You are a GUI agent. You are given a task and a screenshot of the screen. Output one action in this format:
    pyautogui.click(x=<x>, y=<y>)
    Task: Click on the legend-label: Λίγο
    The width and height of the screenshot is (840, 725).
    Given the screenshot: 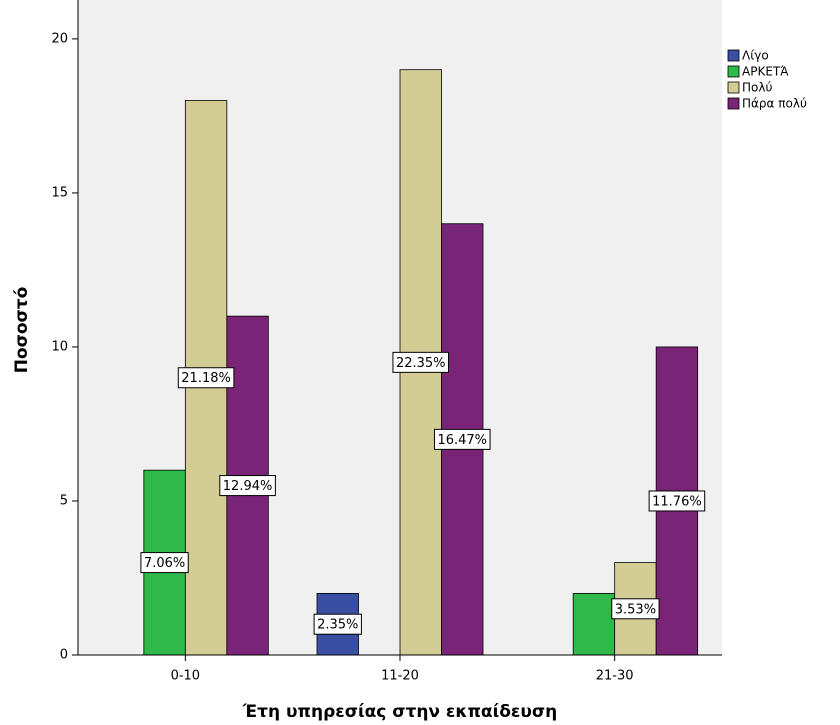 What is the action you would take?
    pyautogui.click(x=755, y=56)
    